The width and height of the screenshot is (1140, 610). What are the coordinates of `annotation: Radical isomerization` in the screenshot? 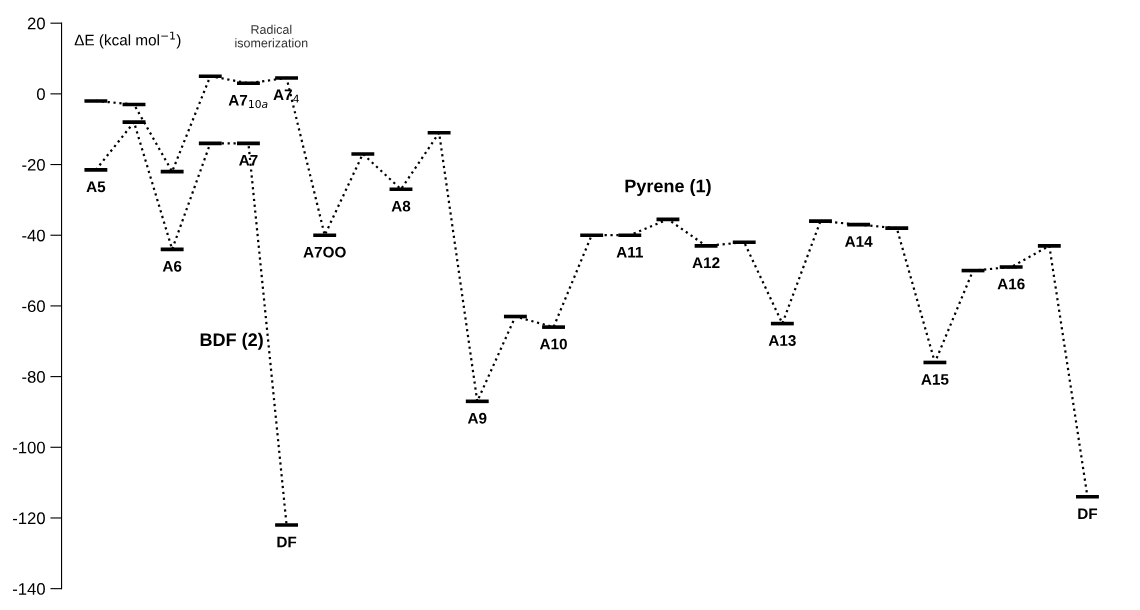 It's located at (271, 36).